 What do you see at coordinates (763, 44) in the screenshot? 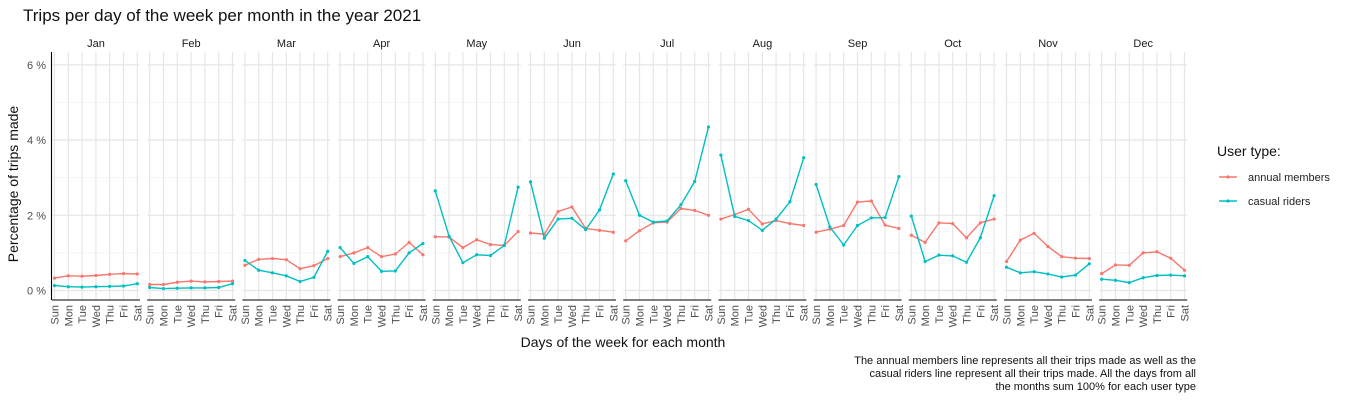
I see `facet-strip-label: Aug` at bounding box center [763, 44].